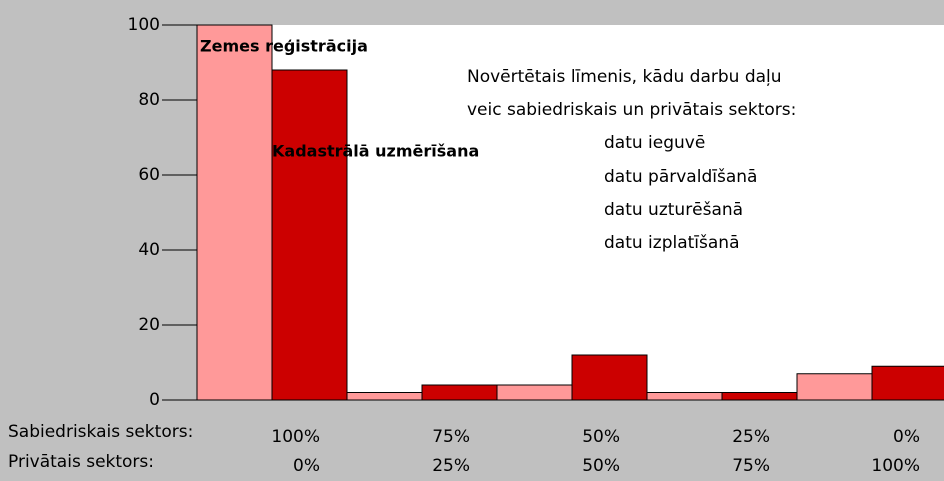  Describe the element at coordinates (149, 325) in the screenshot. I see `y-tick-label: 20` at that location.